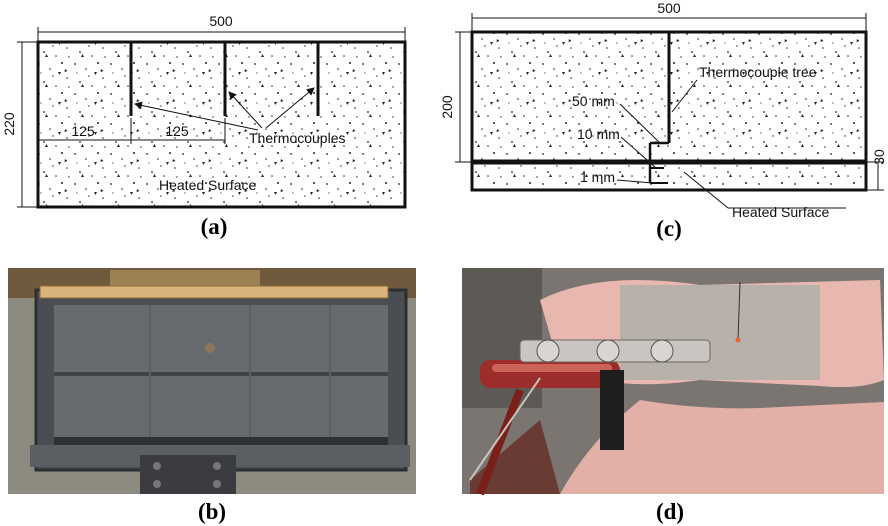 The width and height of the screenshot is (888, 526). I want to click on panel-c-width-label: 500, so click(669, 8).